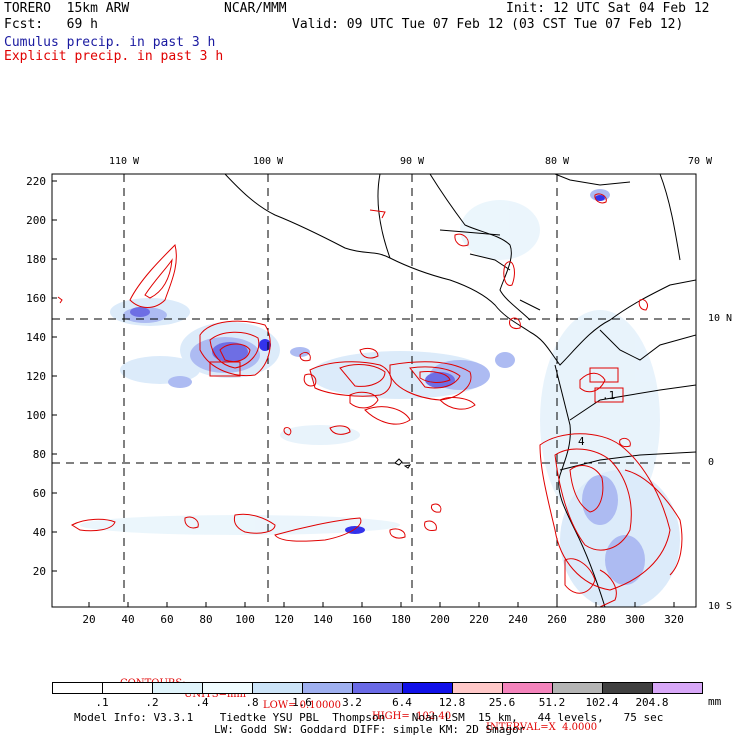 This screenshot has width=740, height=740. Describe the element at coordinates (39, 454) in the screenshot. I see `y-tick: 80` at that location.